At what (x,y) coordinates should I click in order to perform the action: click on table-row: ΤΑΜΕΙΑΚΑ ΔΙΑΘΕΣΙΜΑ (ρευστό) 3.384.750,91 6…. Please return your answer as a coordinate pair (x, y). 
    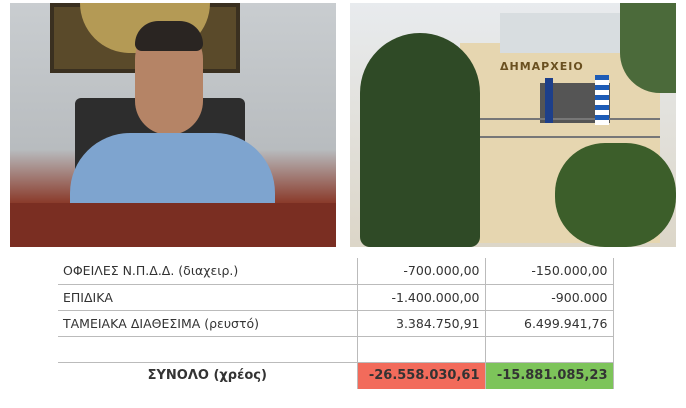
    Looking at the image, I should click on (336, 323).